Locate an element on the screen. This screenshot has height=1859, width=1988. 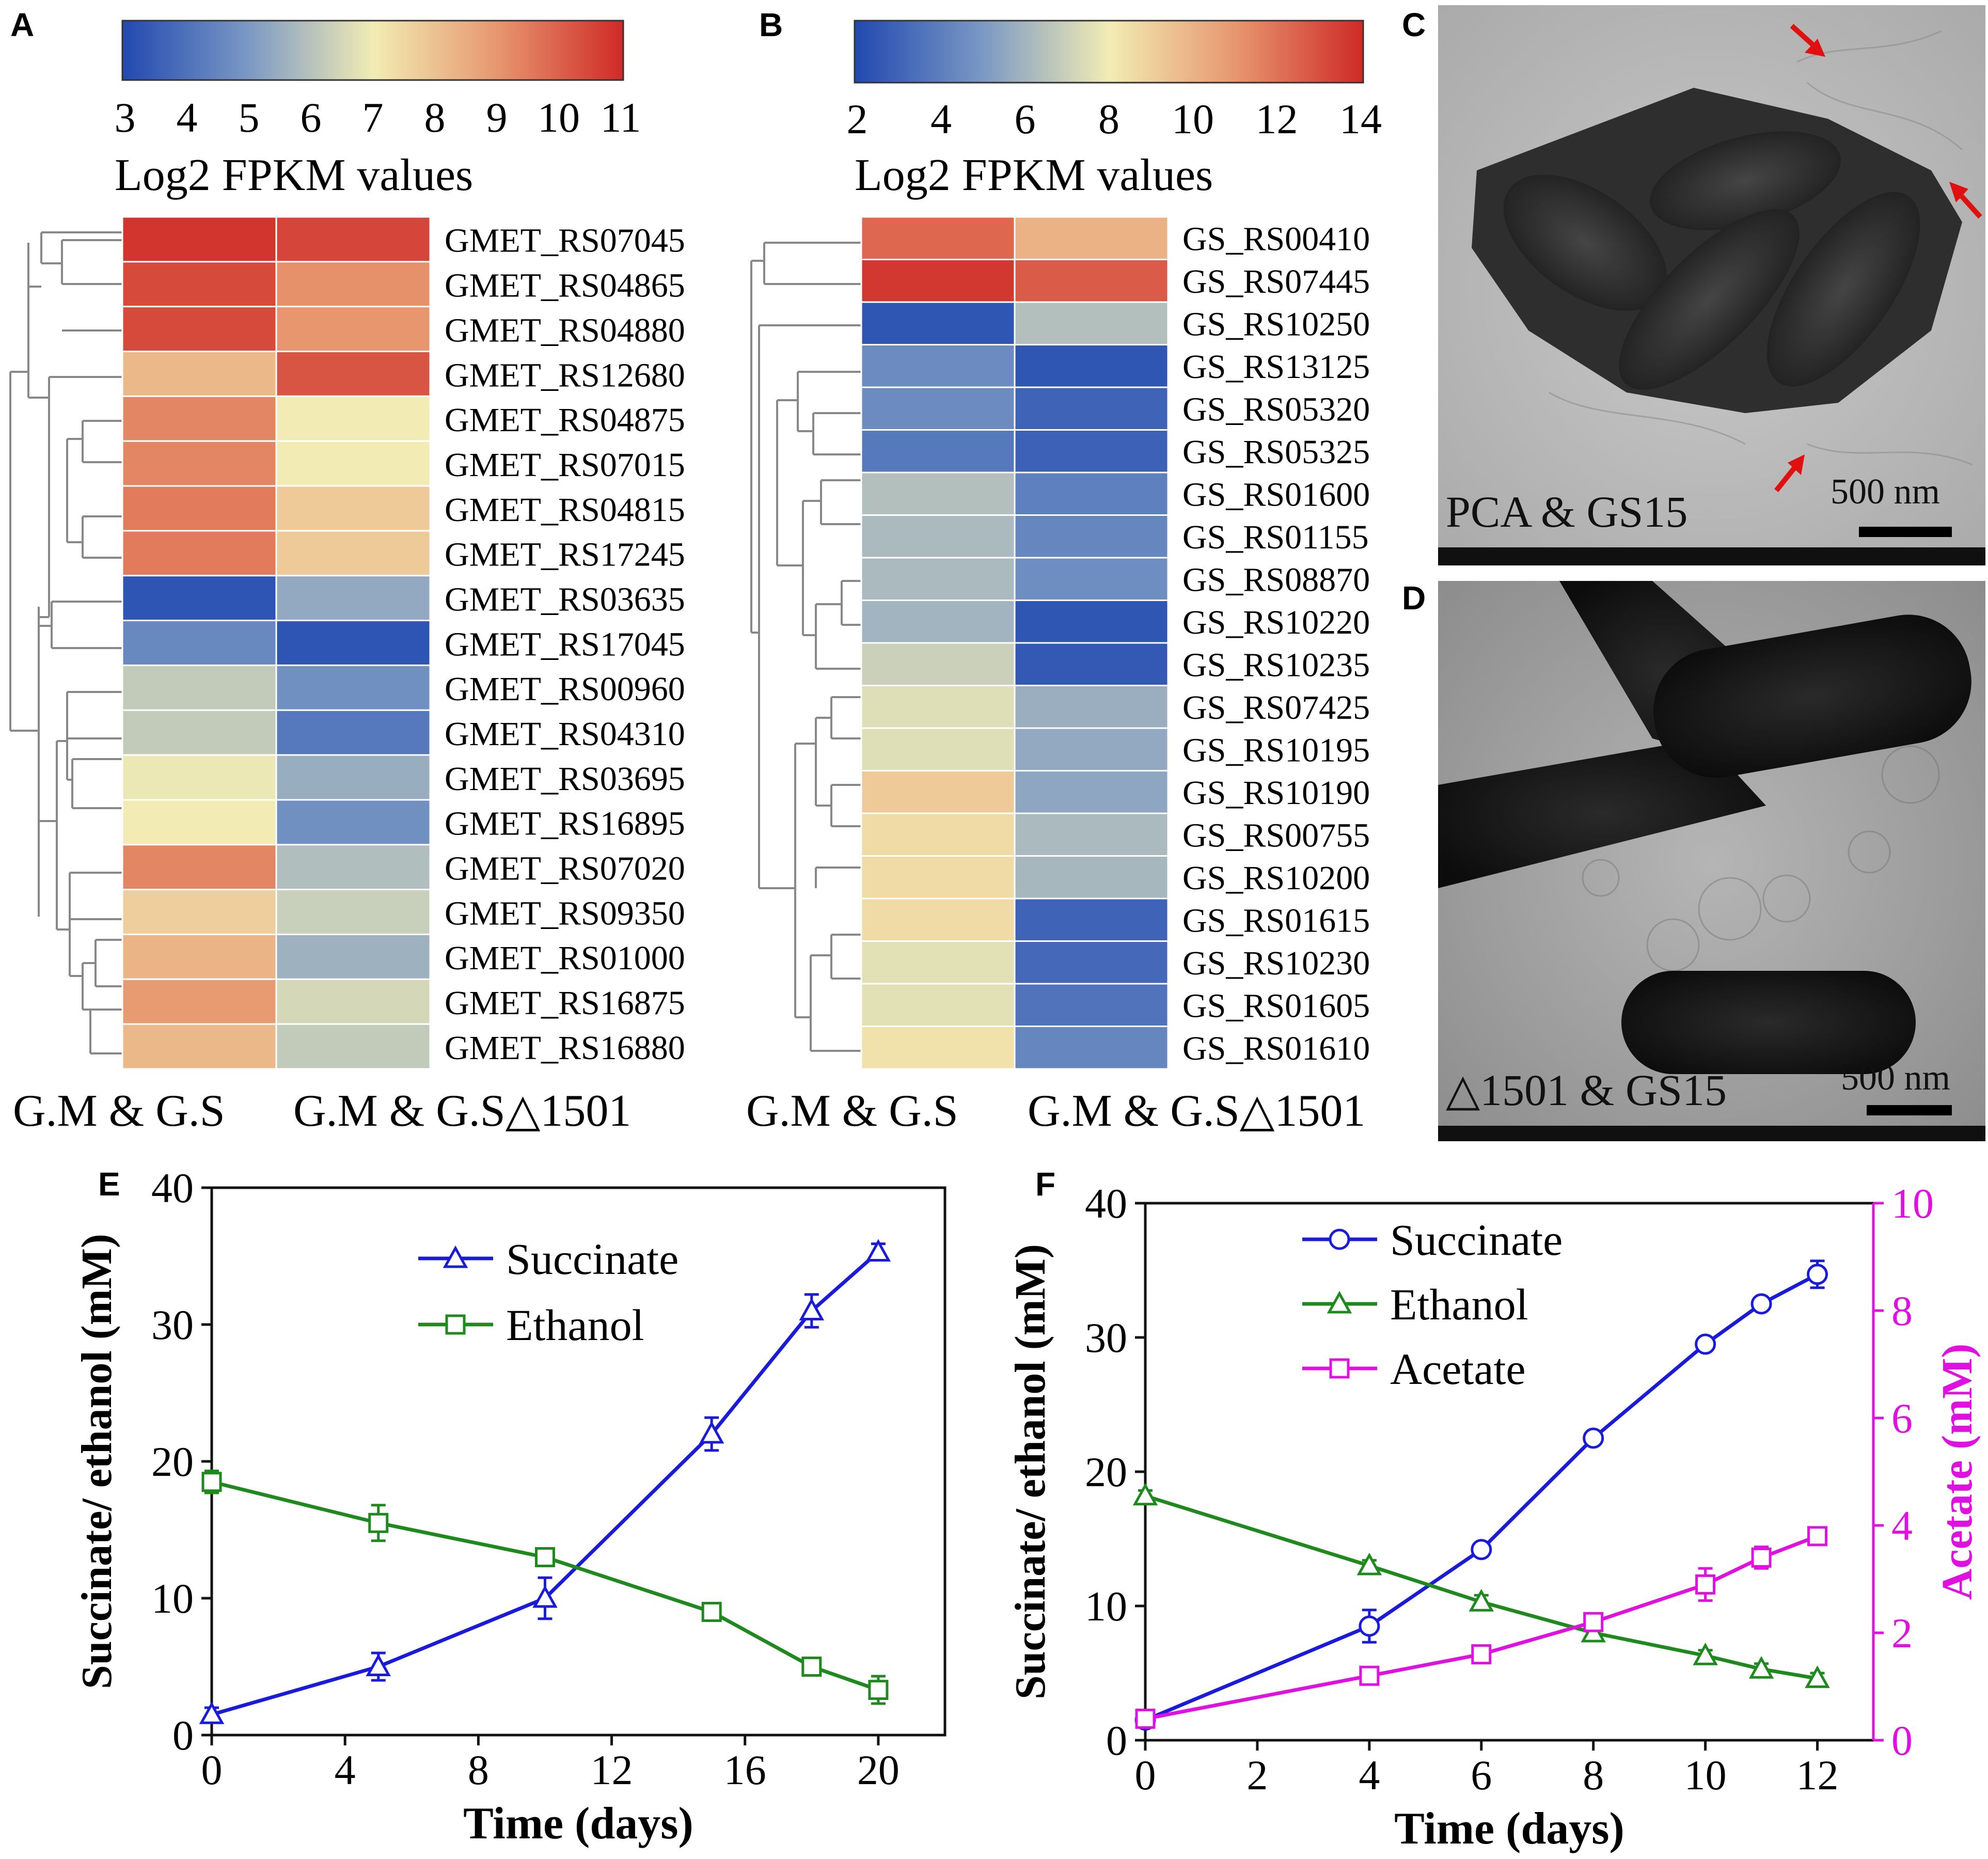
panel-letter-a: A is located at coordinates (22, 25).